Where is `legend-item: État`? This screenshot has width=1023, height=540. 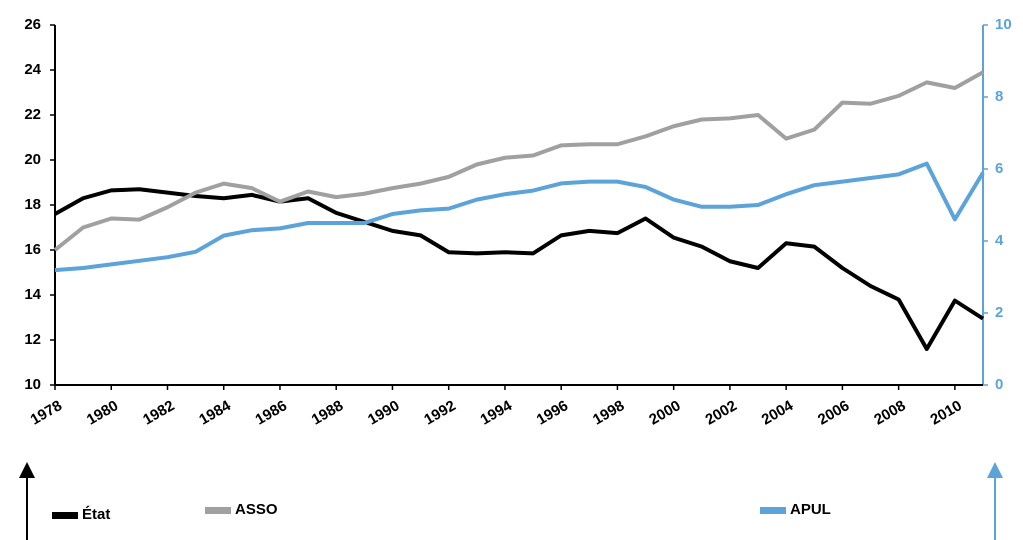
legend-item: État is located at coordinates (81, 514).